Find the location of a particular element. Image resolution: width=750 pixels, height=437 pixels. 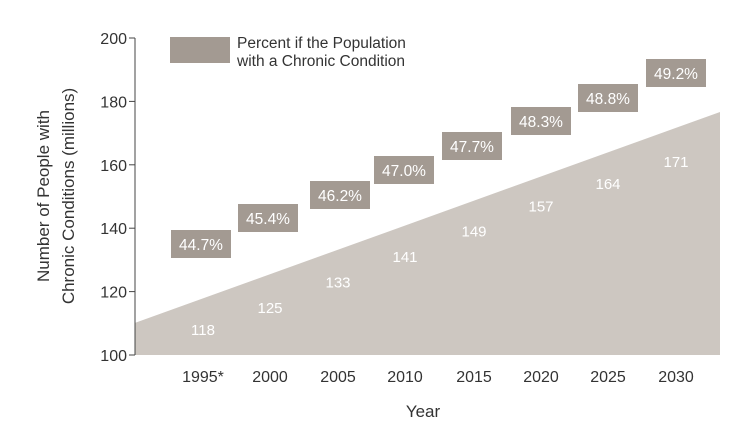

percent-box: 48.8% is located at coordinates (608, 98).